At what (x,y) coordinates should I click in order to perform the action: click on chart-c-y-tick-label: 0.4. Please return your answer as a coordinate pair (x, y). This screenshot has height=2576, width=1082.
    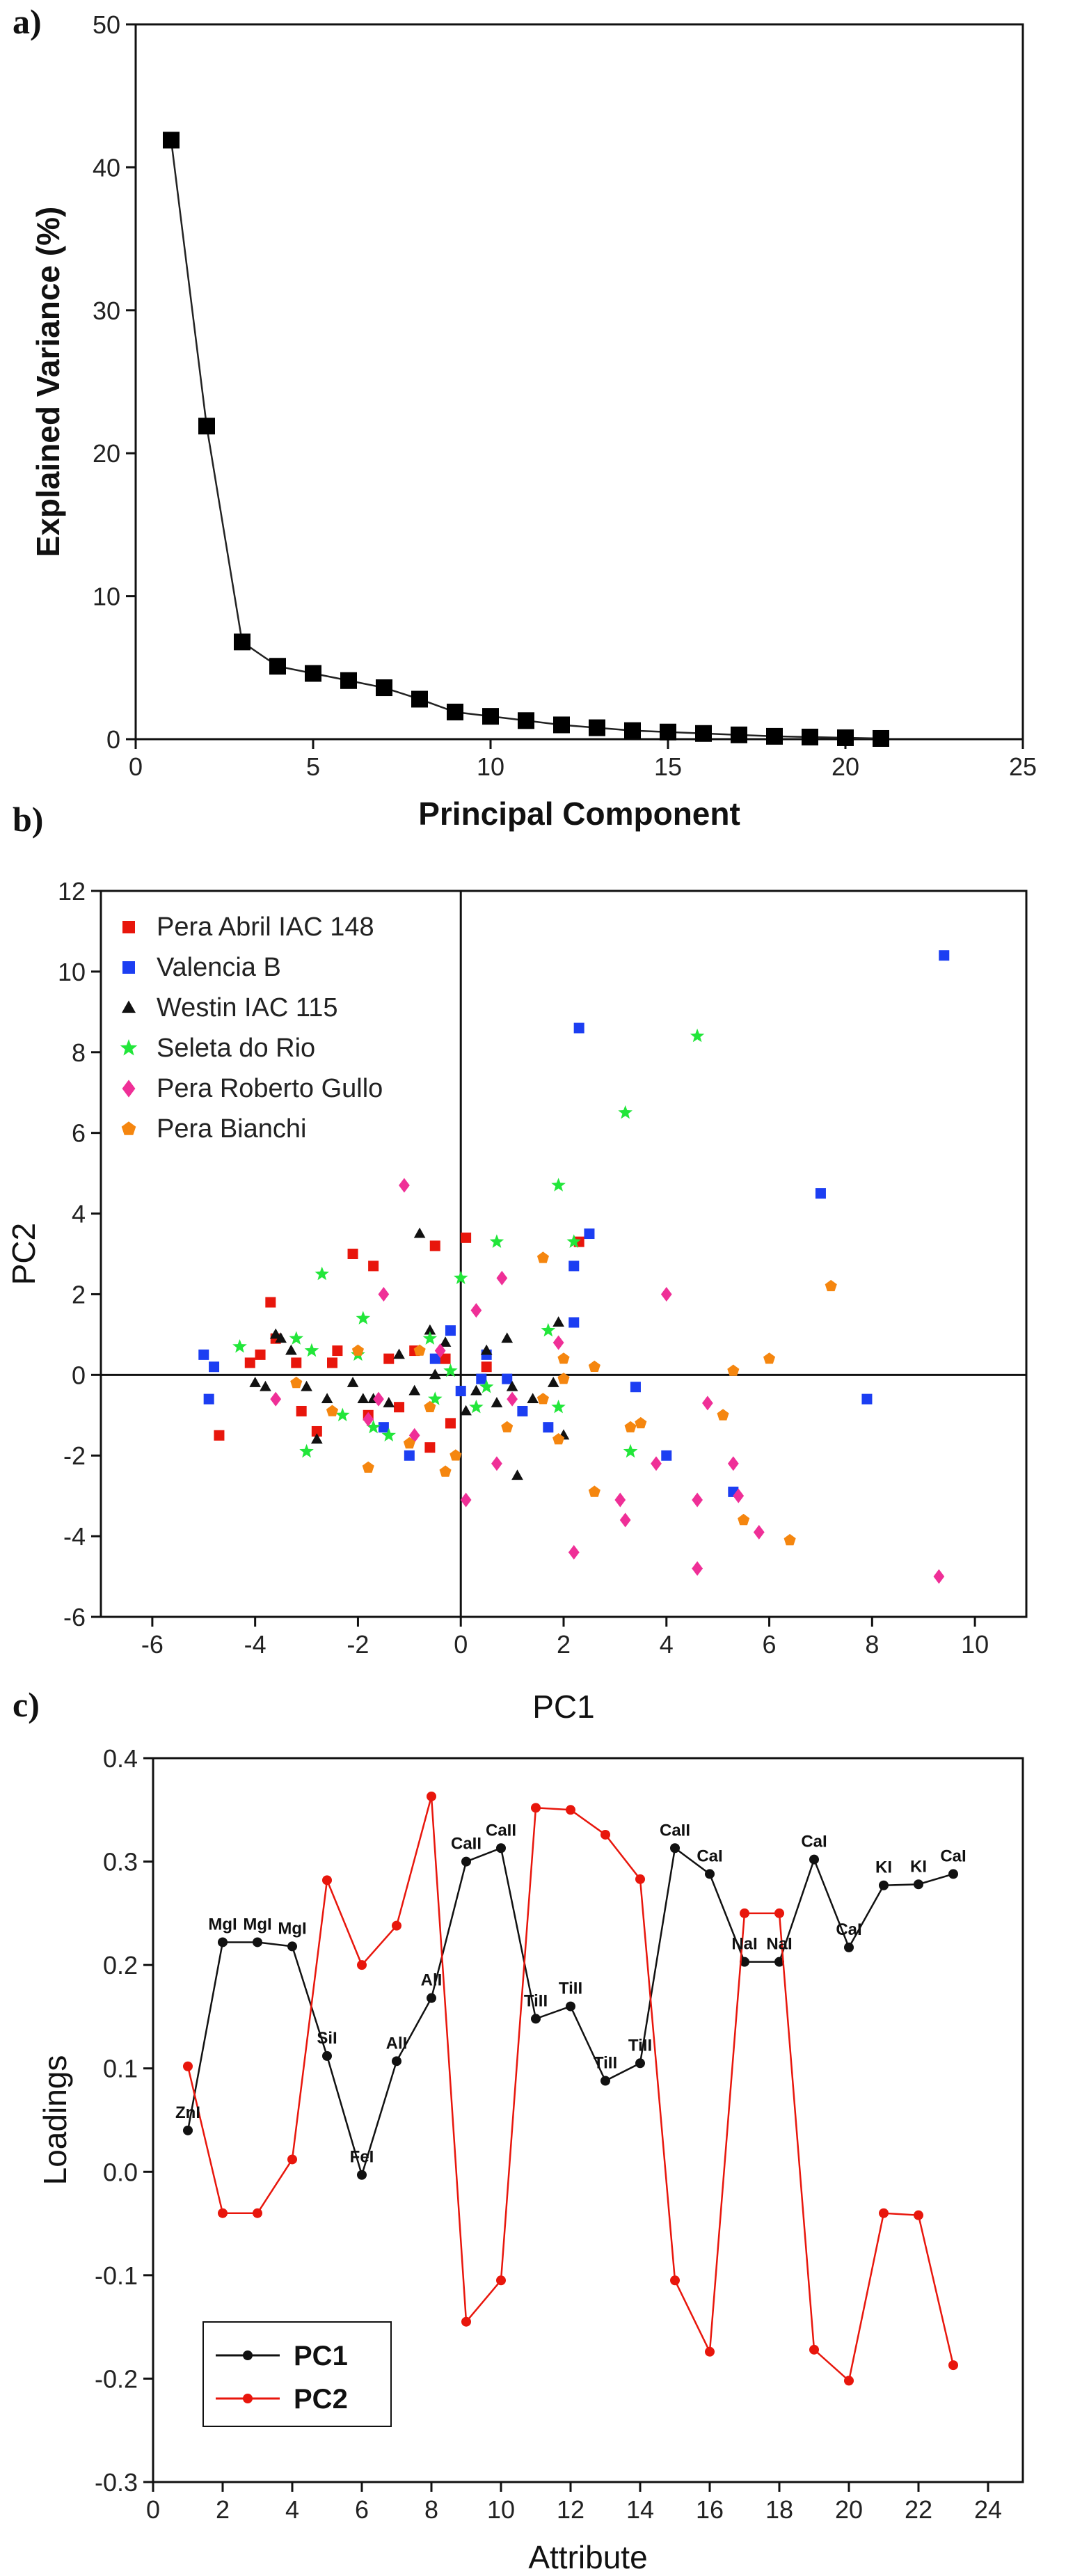
    Looking at the image, I should click on (120, 1758).